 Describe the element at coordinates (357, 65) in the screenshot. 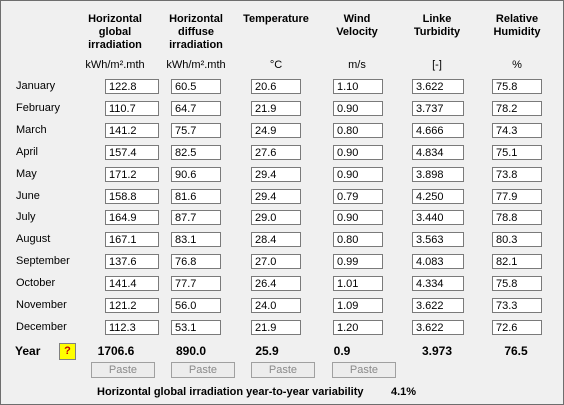

I see `column-unit: m/s` at that location.